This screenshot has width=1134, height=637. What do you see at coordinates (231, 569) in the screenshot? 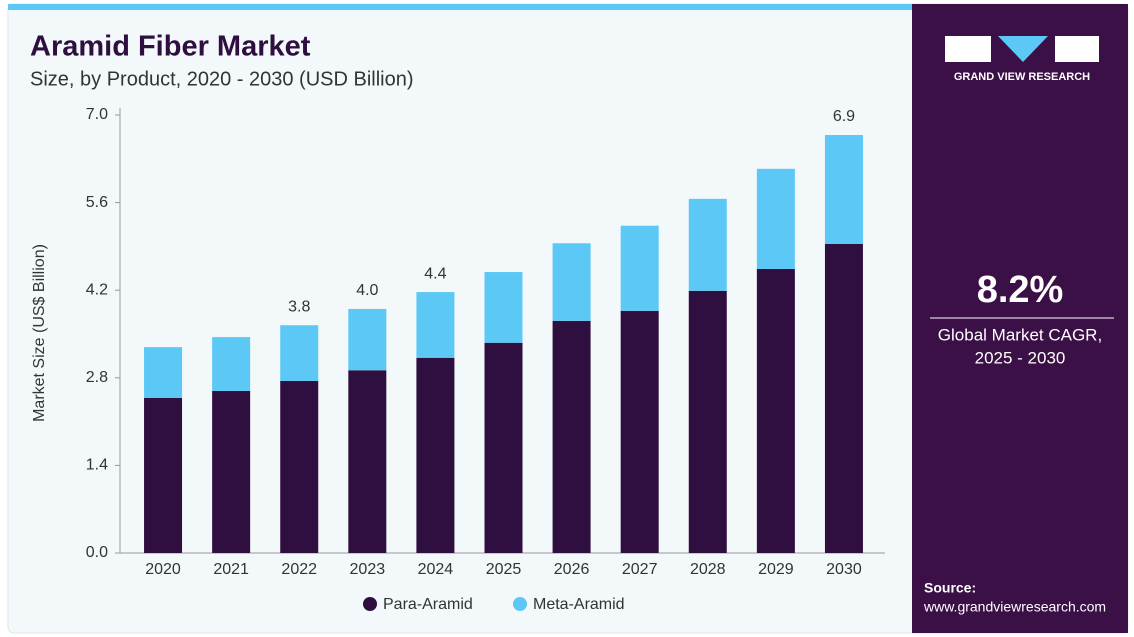
I see `x-tick-label: 2021` at bounding box center [231, 569].